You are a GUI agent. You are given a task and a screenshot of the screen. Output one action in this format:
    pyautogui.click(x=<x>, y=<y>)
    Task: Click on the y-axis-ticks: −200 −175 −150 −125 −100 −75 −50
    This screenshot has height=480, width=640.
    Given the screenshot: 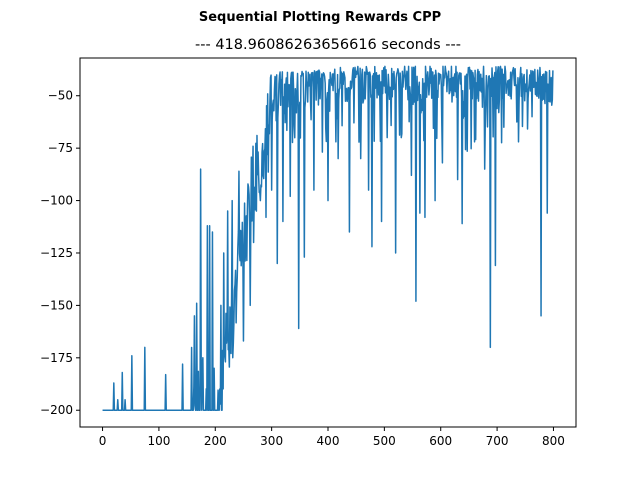 What is the action you would take?
    pyautogui.click(x=60, y=253)
    